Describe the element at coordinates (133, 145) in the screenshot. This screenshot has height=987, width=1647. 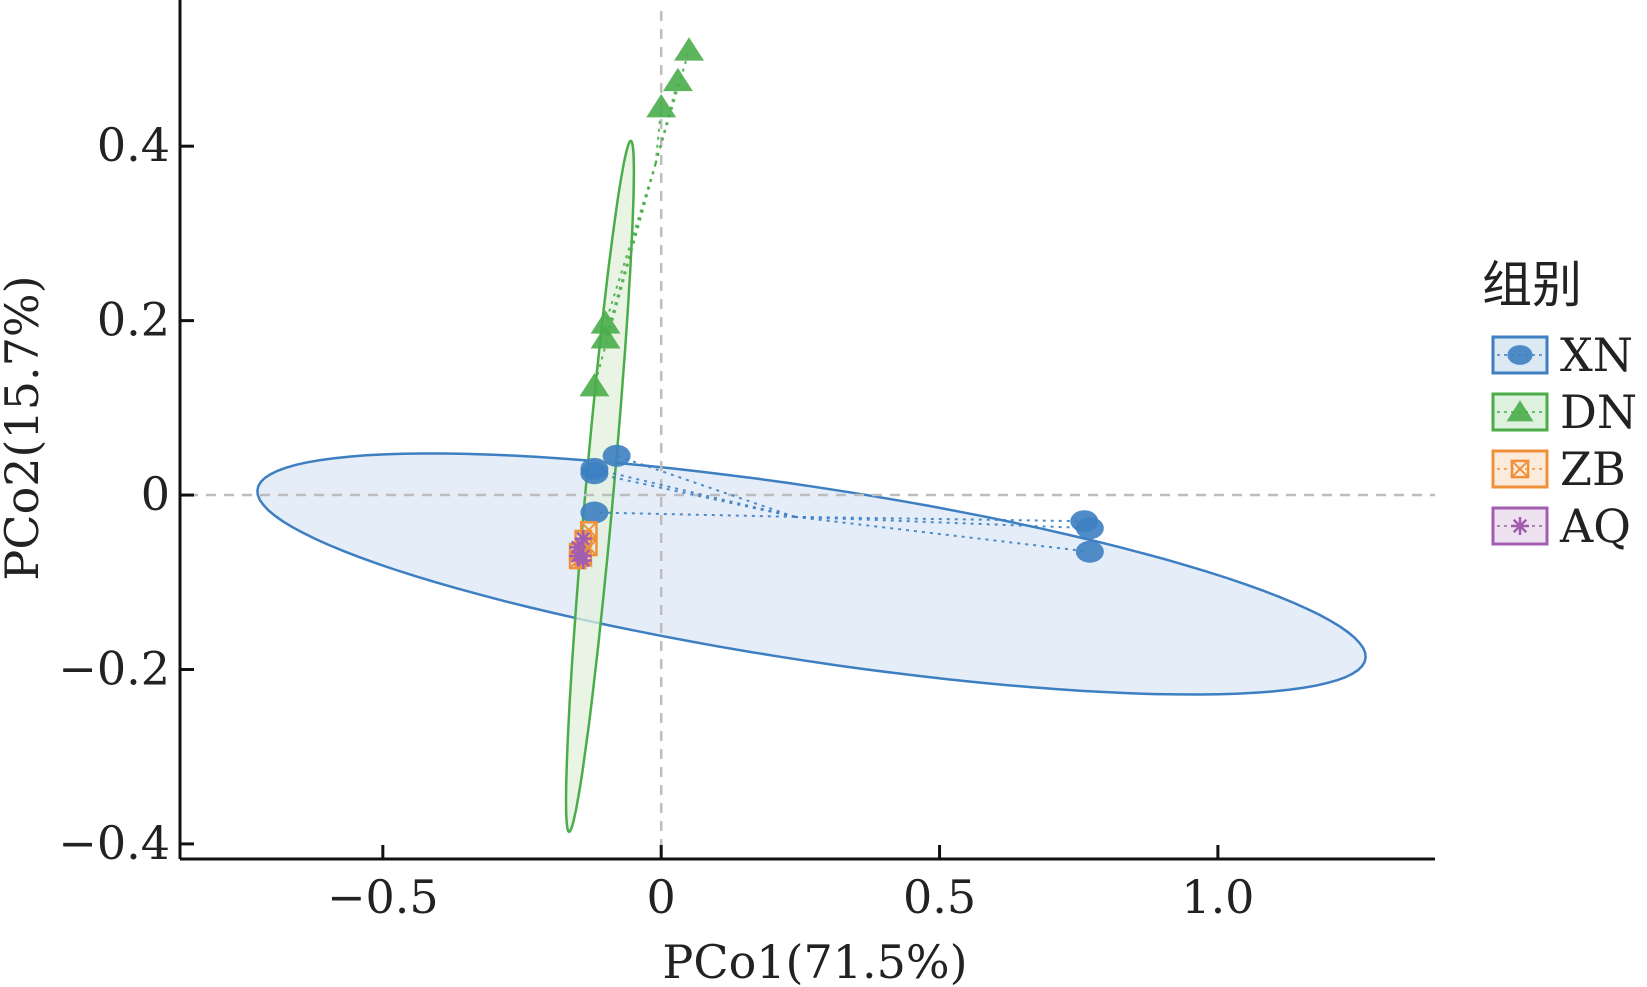
I see `y-tick-label: 0.4` at that location.